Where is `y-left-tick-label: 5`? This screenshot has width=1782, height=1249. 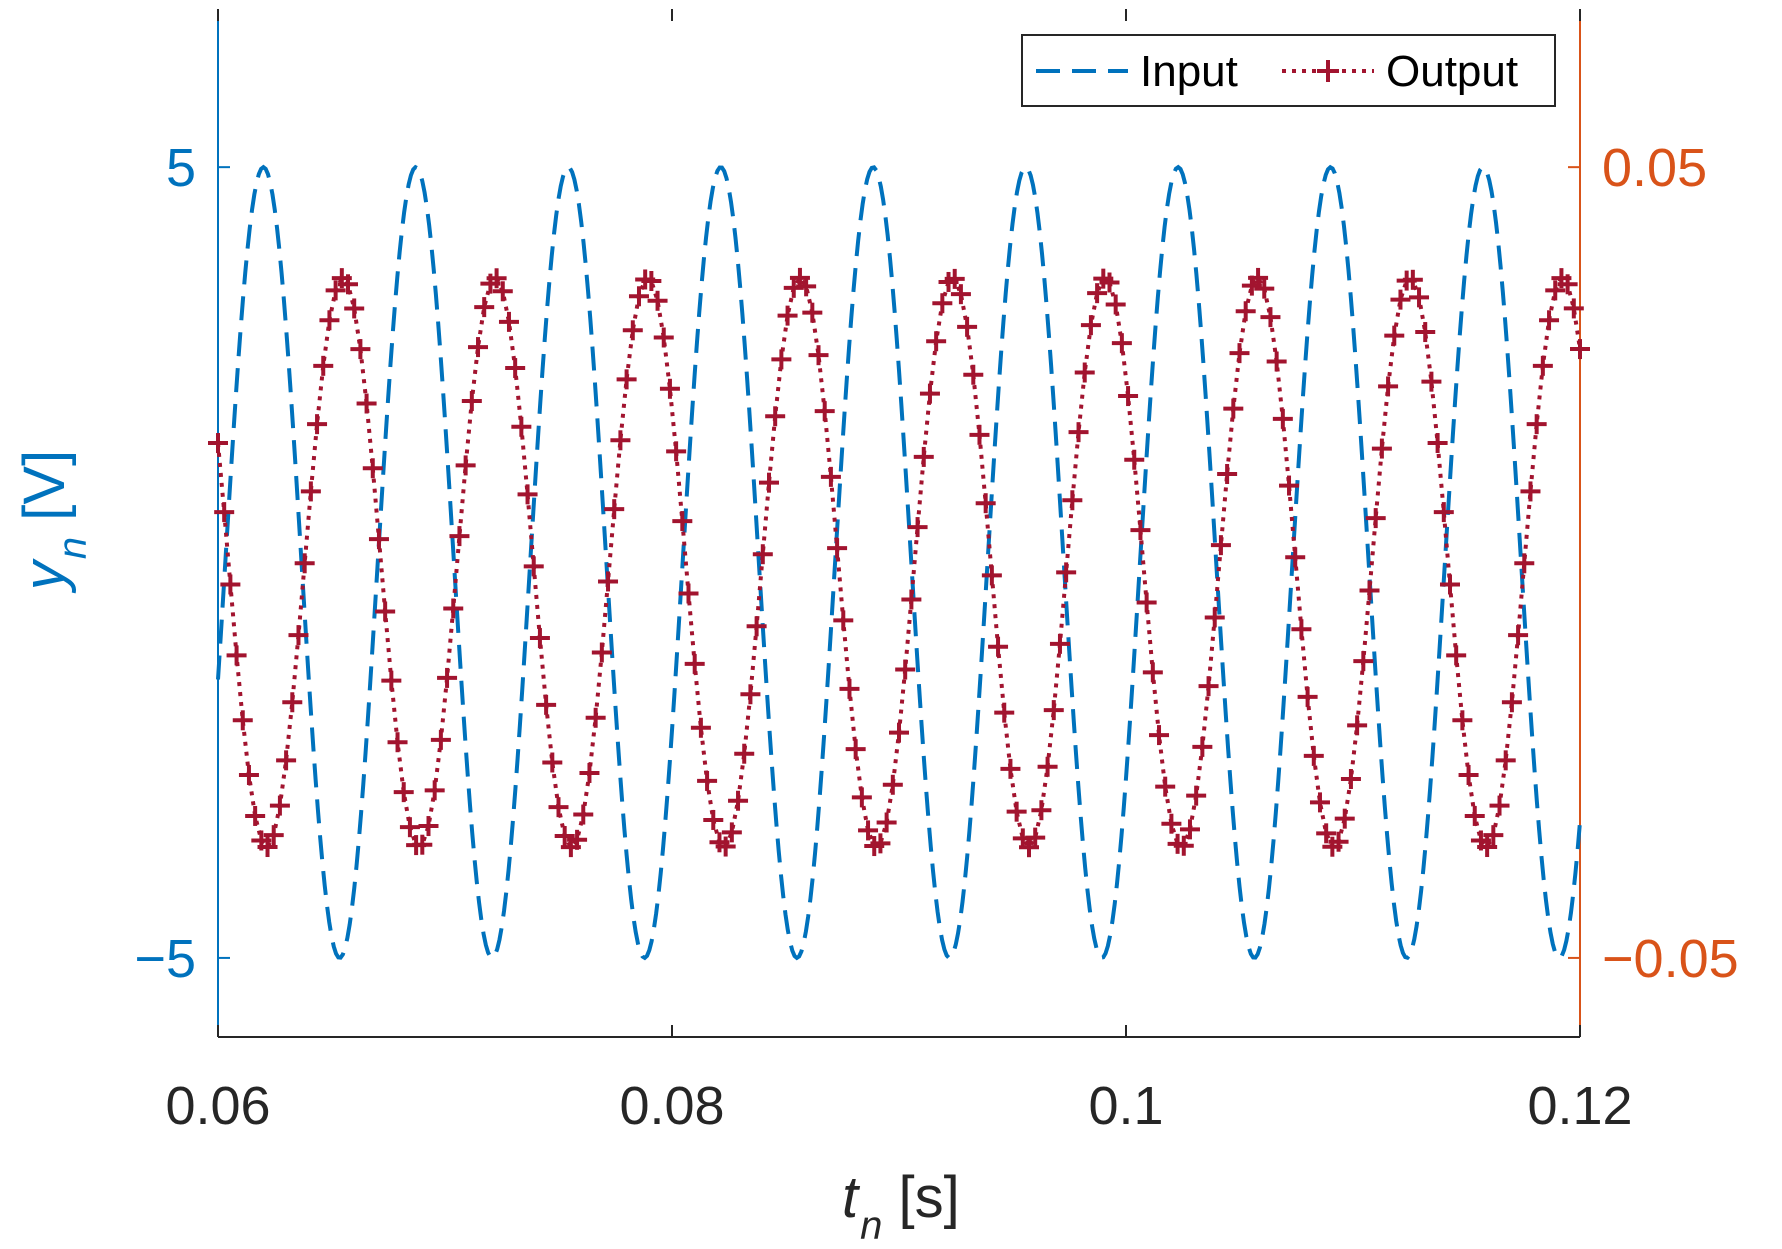 y-left-tick-label: 5 is located at coordinates (181, 168).